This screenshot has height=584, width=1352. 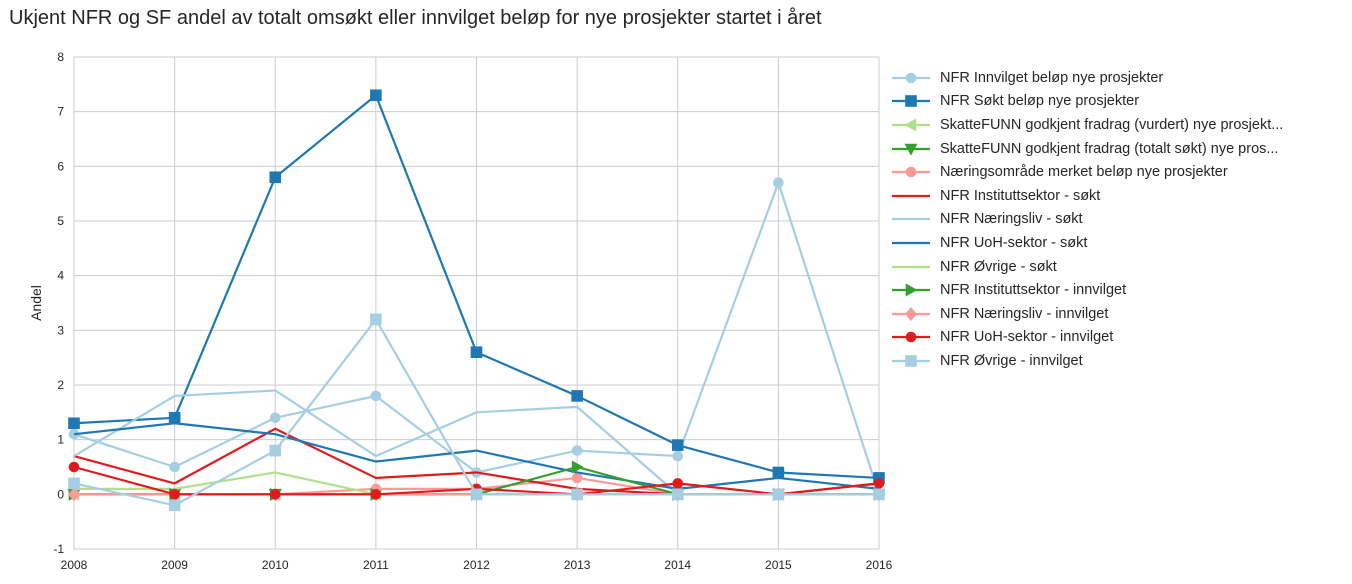 I want to click on x-tick-label: 2013, so click(x=577, y=565).